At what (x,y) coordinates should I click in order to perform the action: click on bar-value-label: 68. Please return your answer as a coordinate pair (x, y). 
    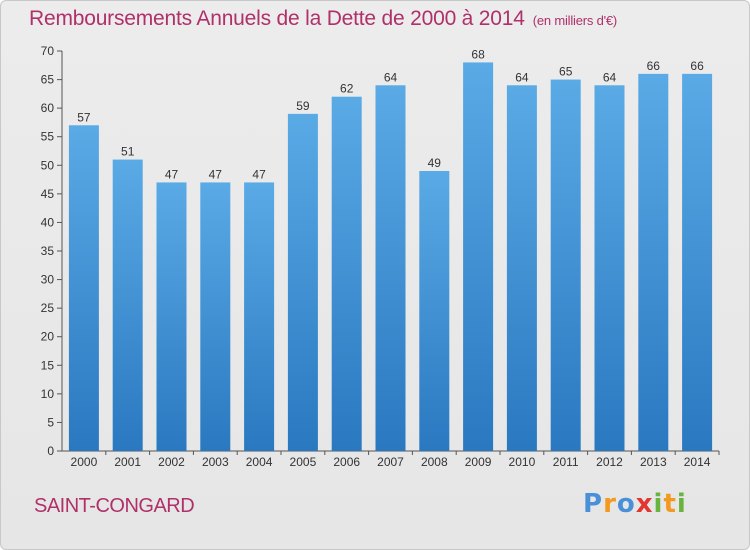
    Looking at the image, I should click on (478, 54).